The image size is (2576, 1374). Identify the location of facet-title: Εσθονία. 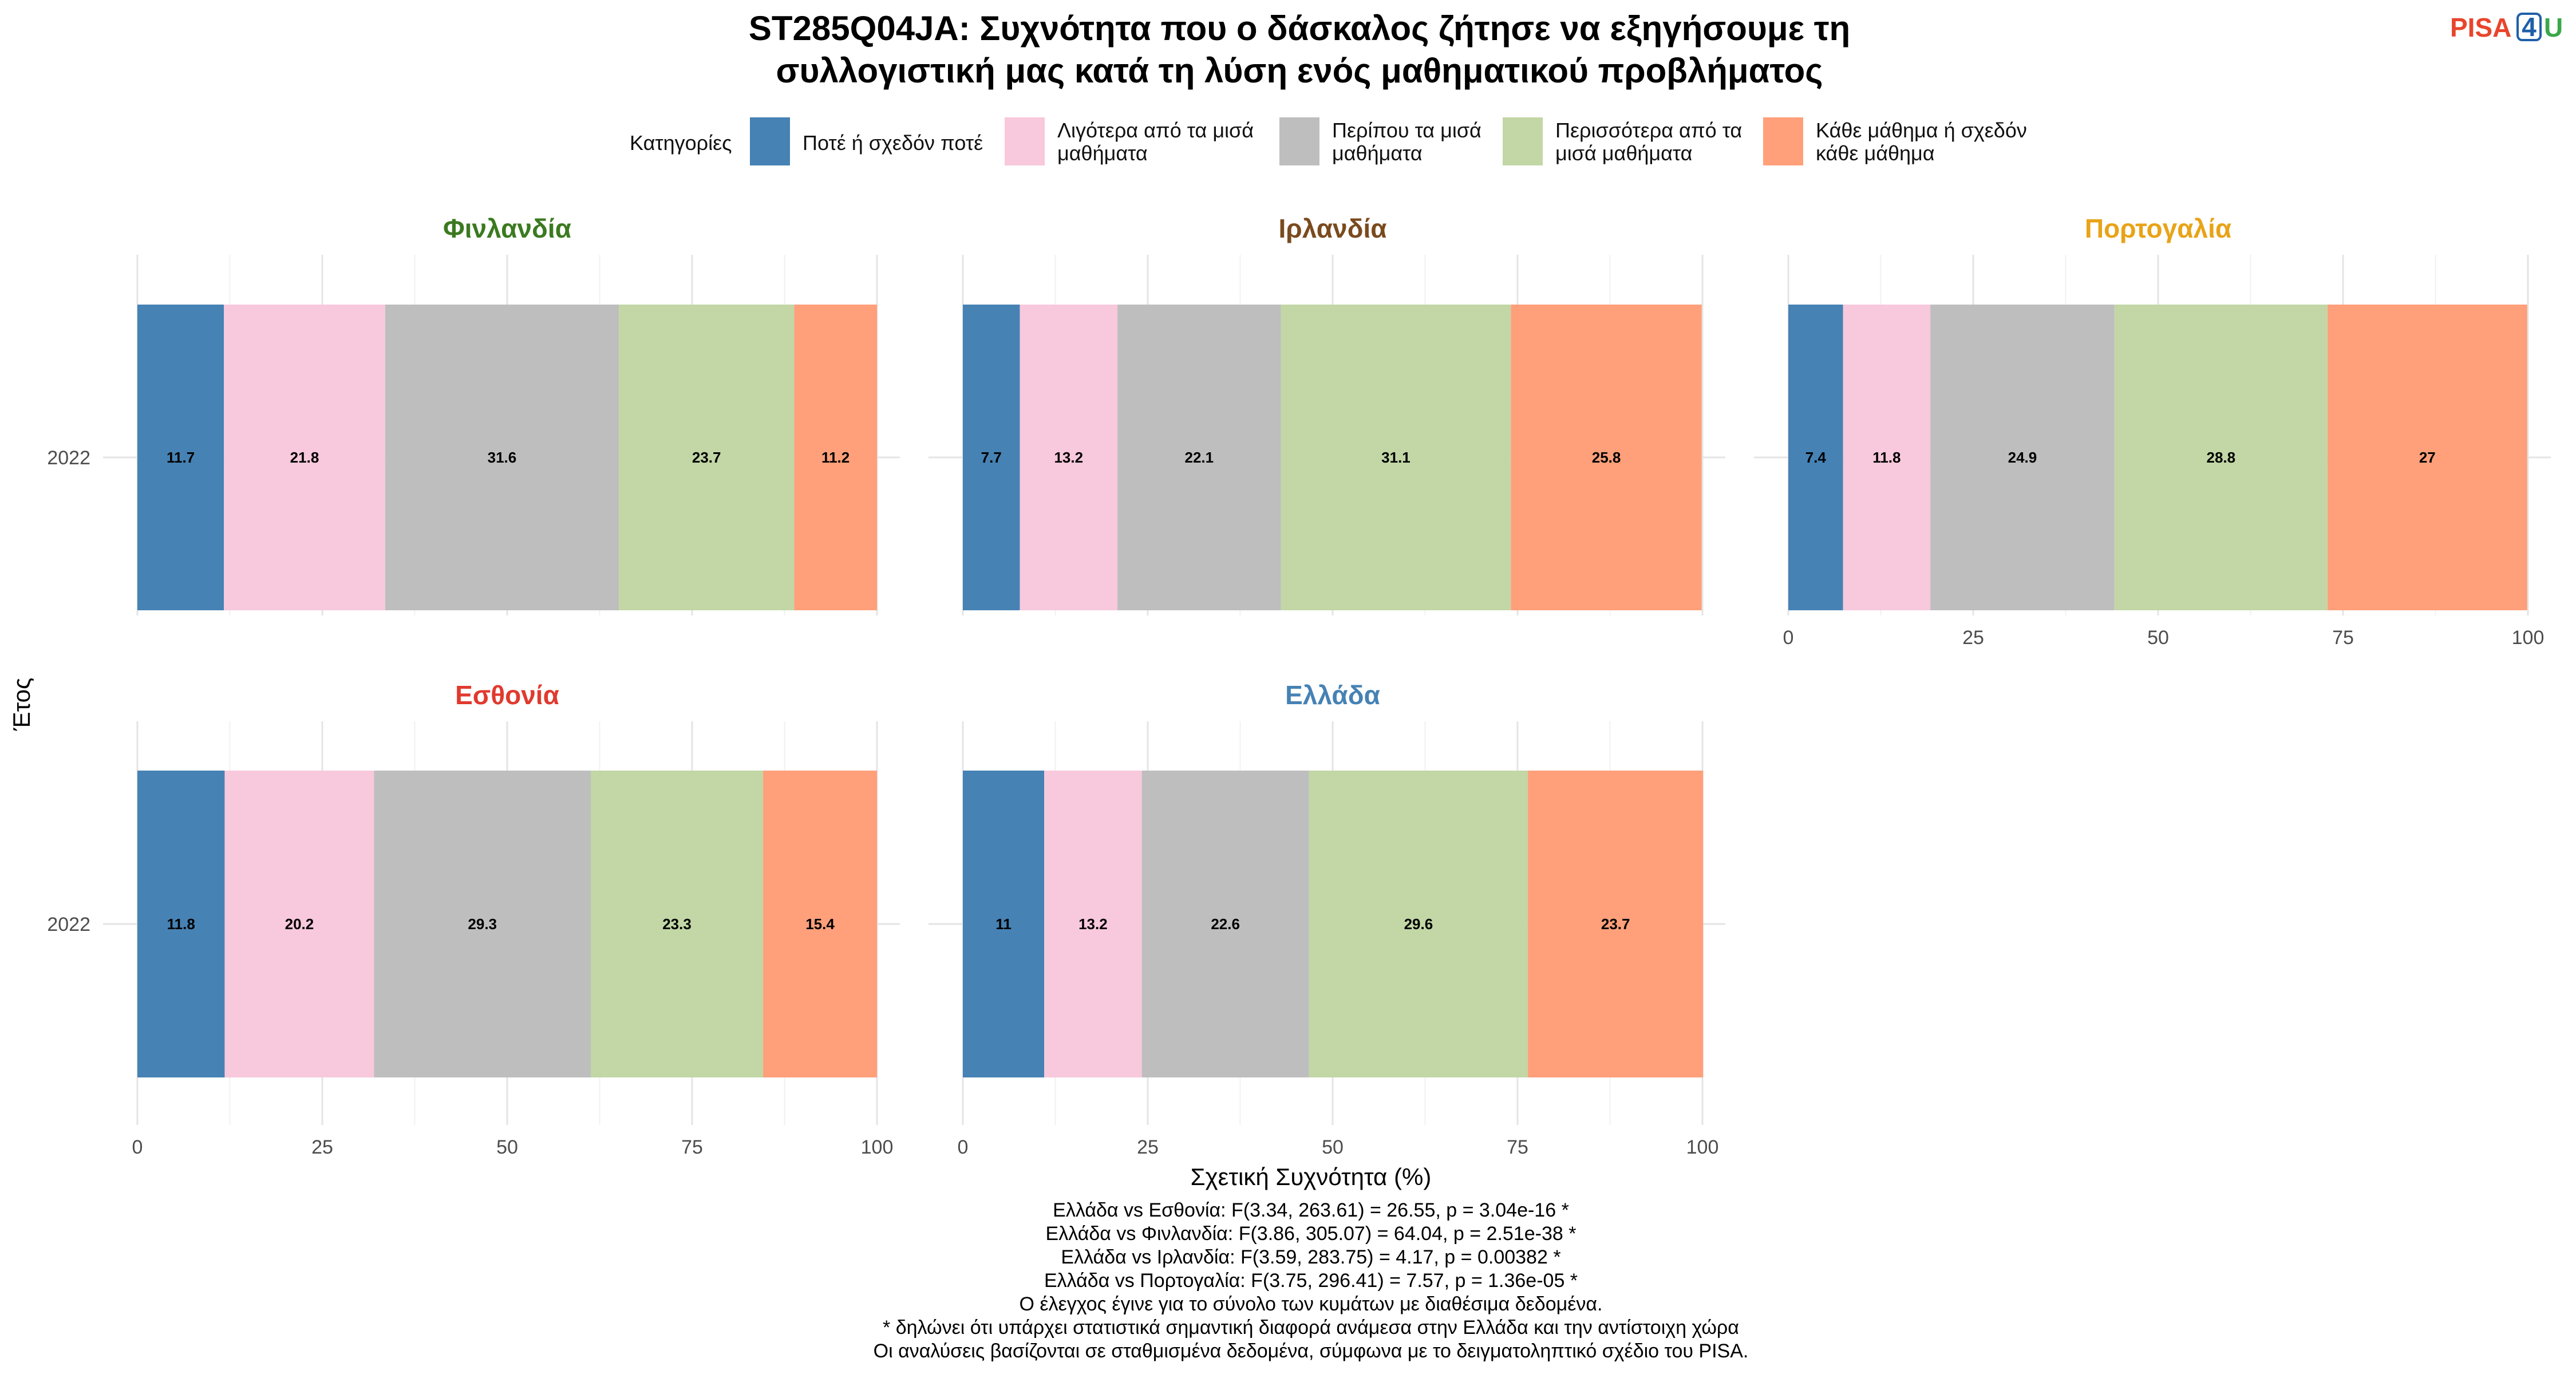
(507, 695).